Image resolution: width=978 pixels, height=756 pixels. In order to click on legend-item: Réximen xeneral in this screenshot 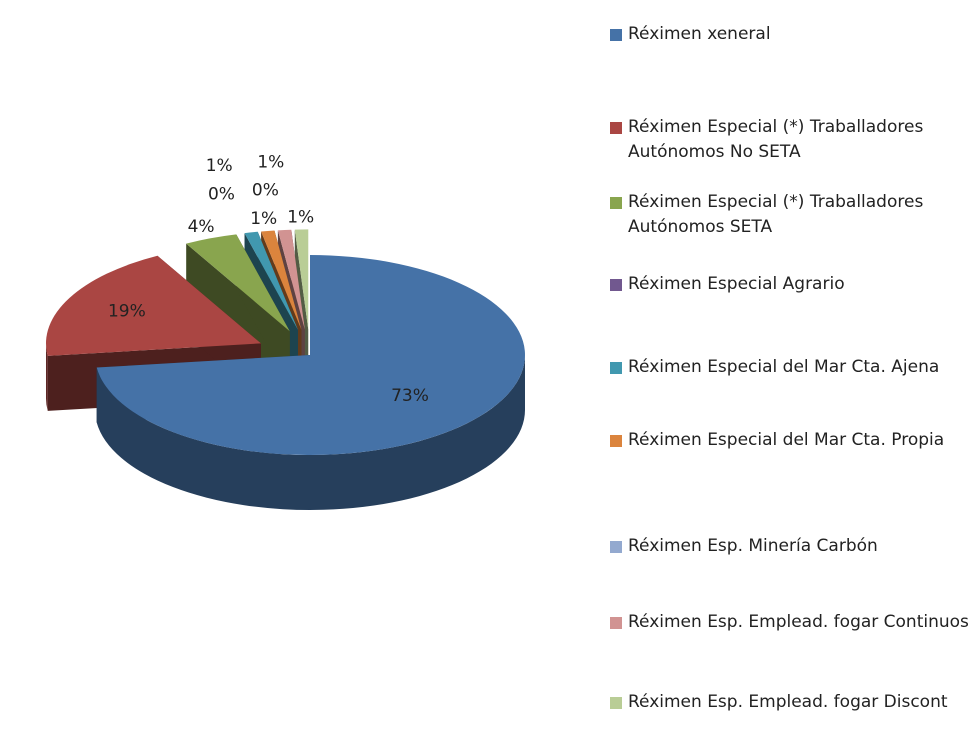, I will do `click(790, 34)`.